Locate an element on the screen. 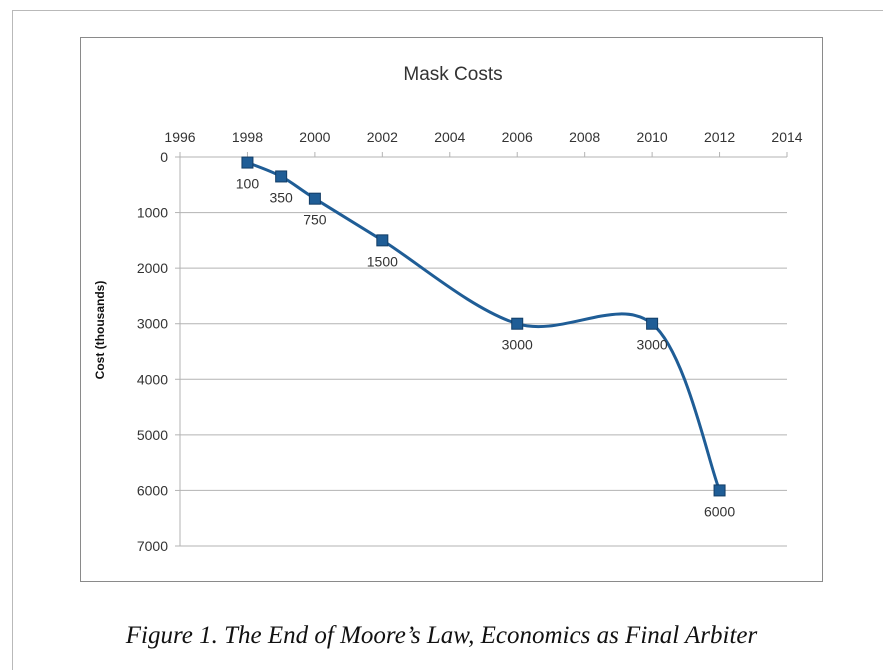  x-tick-label: 1998 is located at coordinates (247, 137).